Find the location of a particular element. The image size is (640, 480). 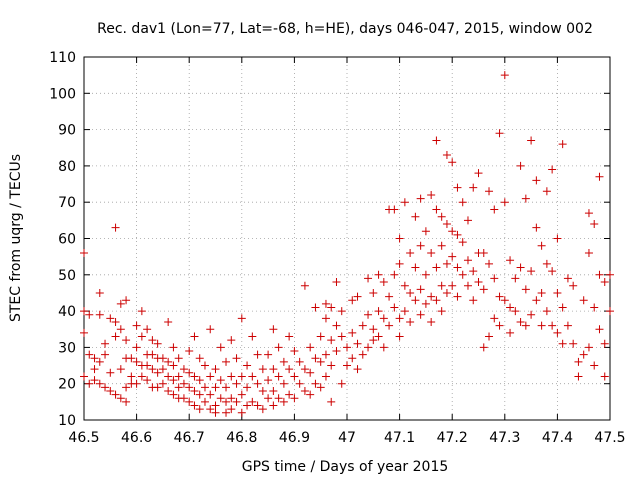

x-tick-label: 46.5 is located at coordinates (83, 438).